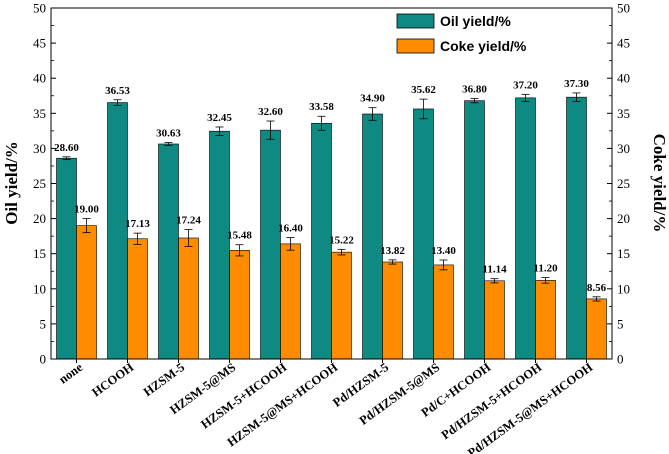 The width and height of the screenshot is (669, 454). What do you see at coordinates (39, 148) in the screenshot?
I see `y-tick-label-left-6: 30` at bounding box center [39, 148].